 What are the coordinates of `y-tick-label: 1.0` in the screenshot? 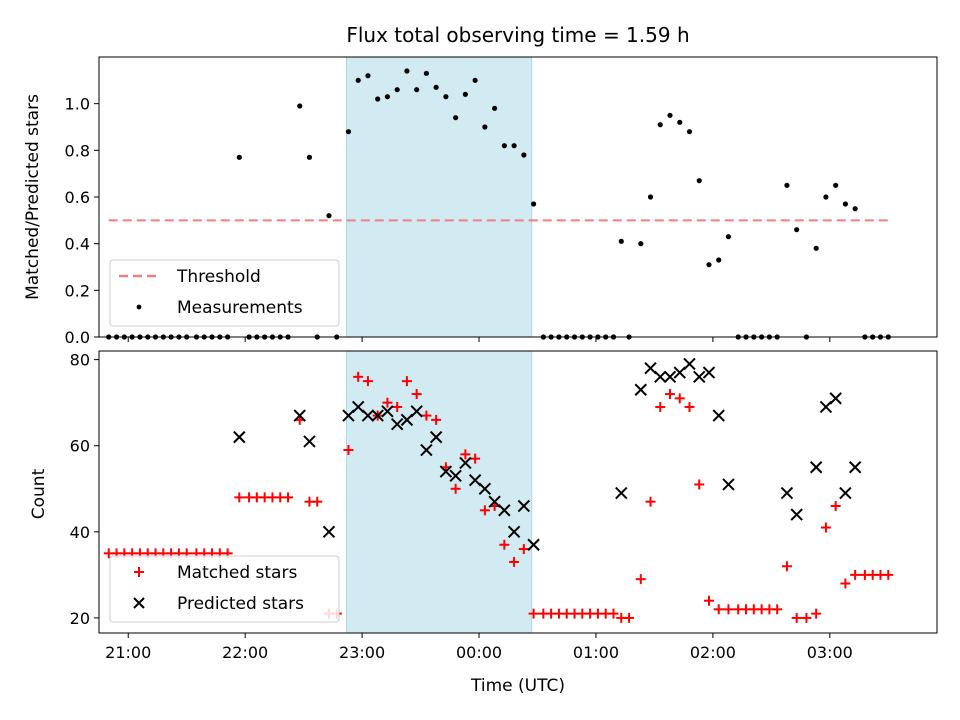 It's located at (77, 104).